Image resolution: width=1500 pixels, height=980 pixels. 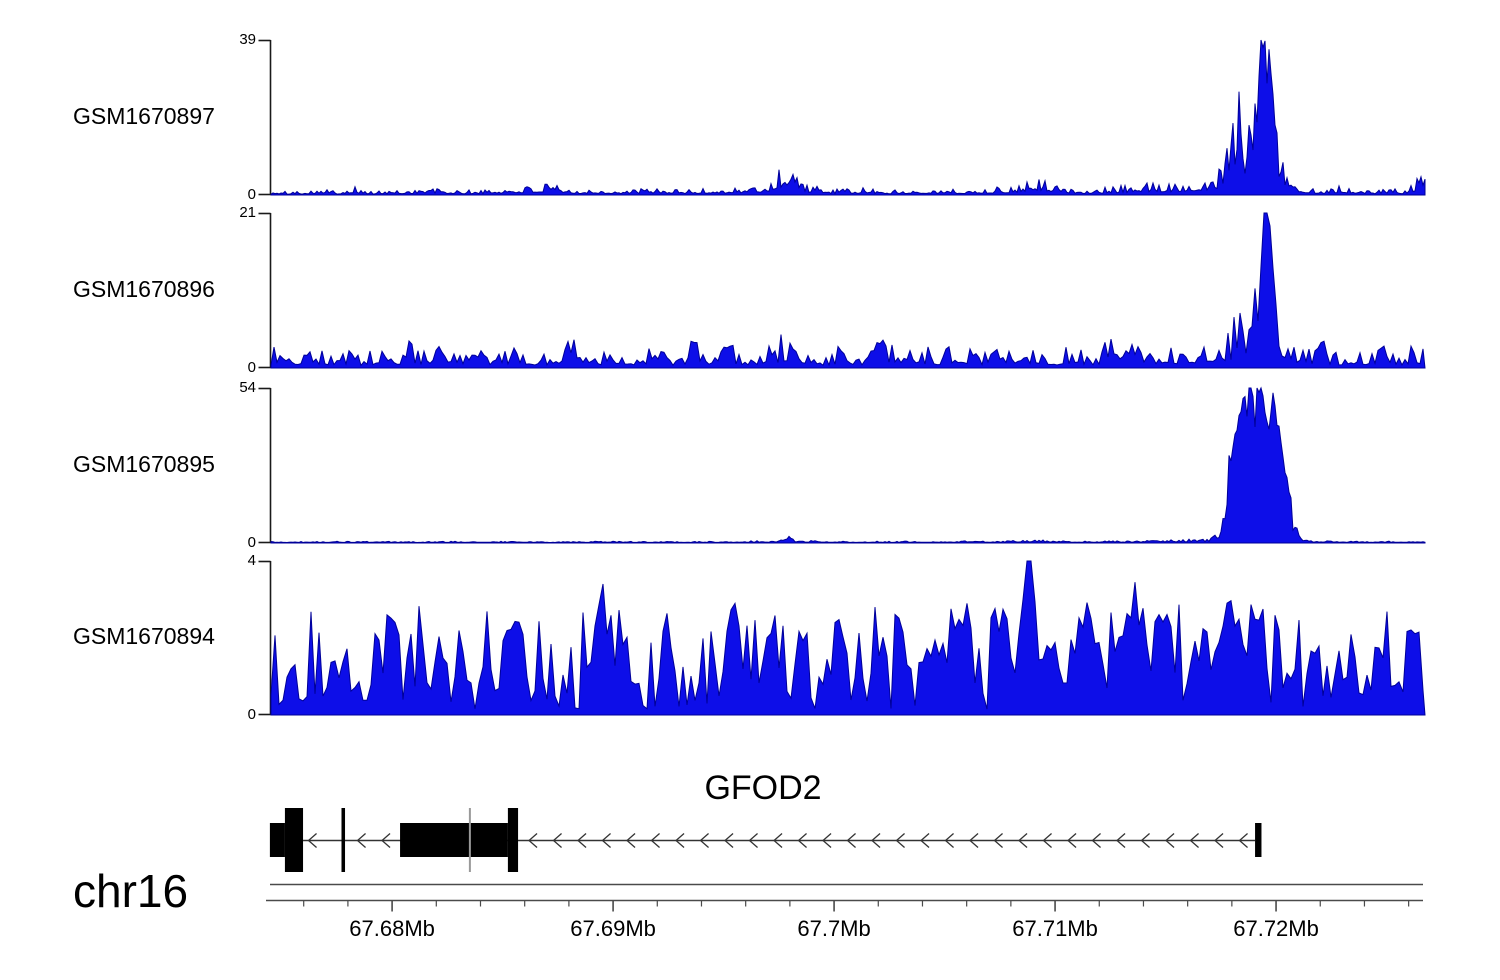 I want to click on track-ymax-label: 4, so click(x=251, y=560).